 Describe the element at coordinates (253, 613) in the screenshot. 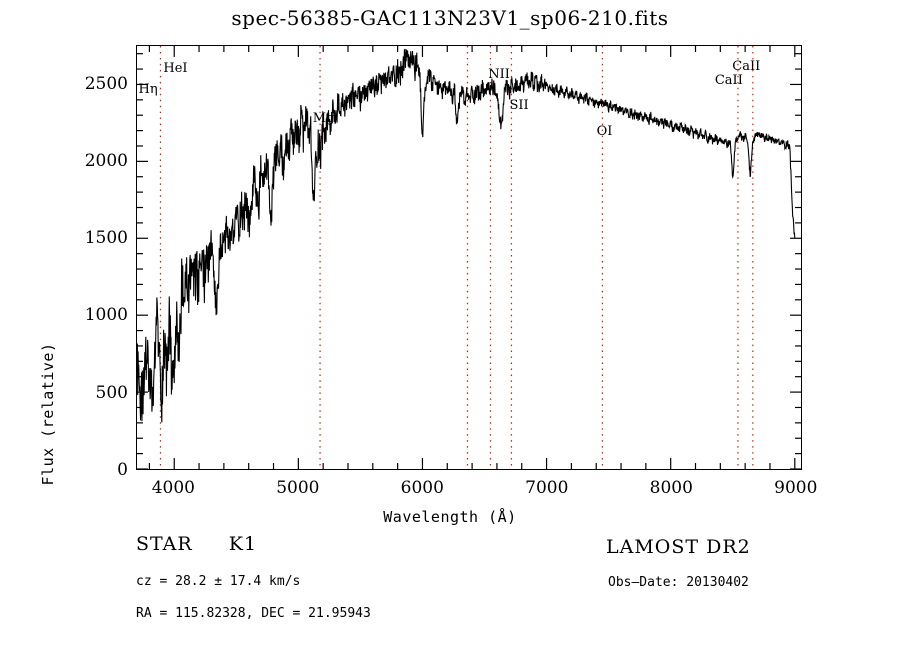

I see `coordinates: RA = 115.82328, DEC = 21.95943` at that location.